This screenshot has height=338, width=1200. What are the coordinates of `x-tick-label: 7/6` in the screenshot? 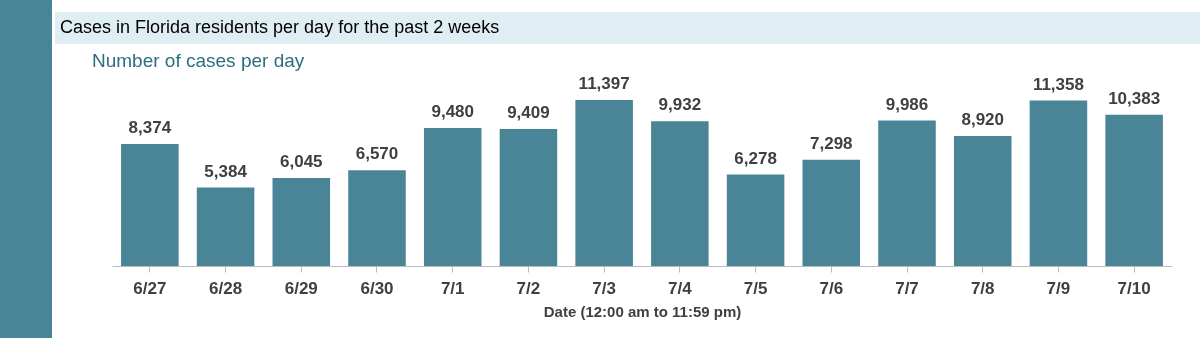 It's located at (831, 288).